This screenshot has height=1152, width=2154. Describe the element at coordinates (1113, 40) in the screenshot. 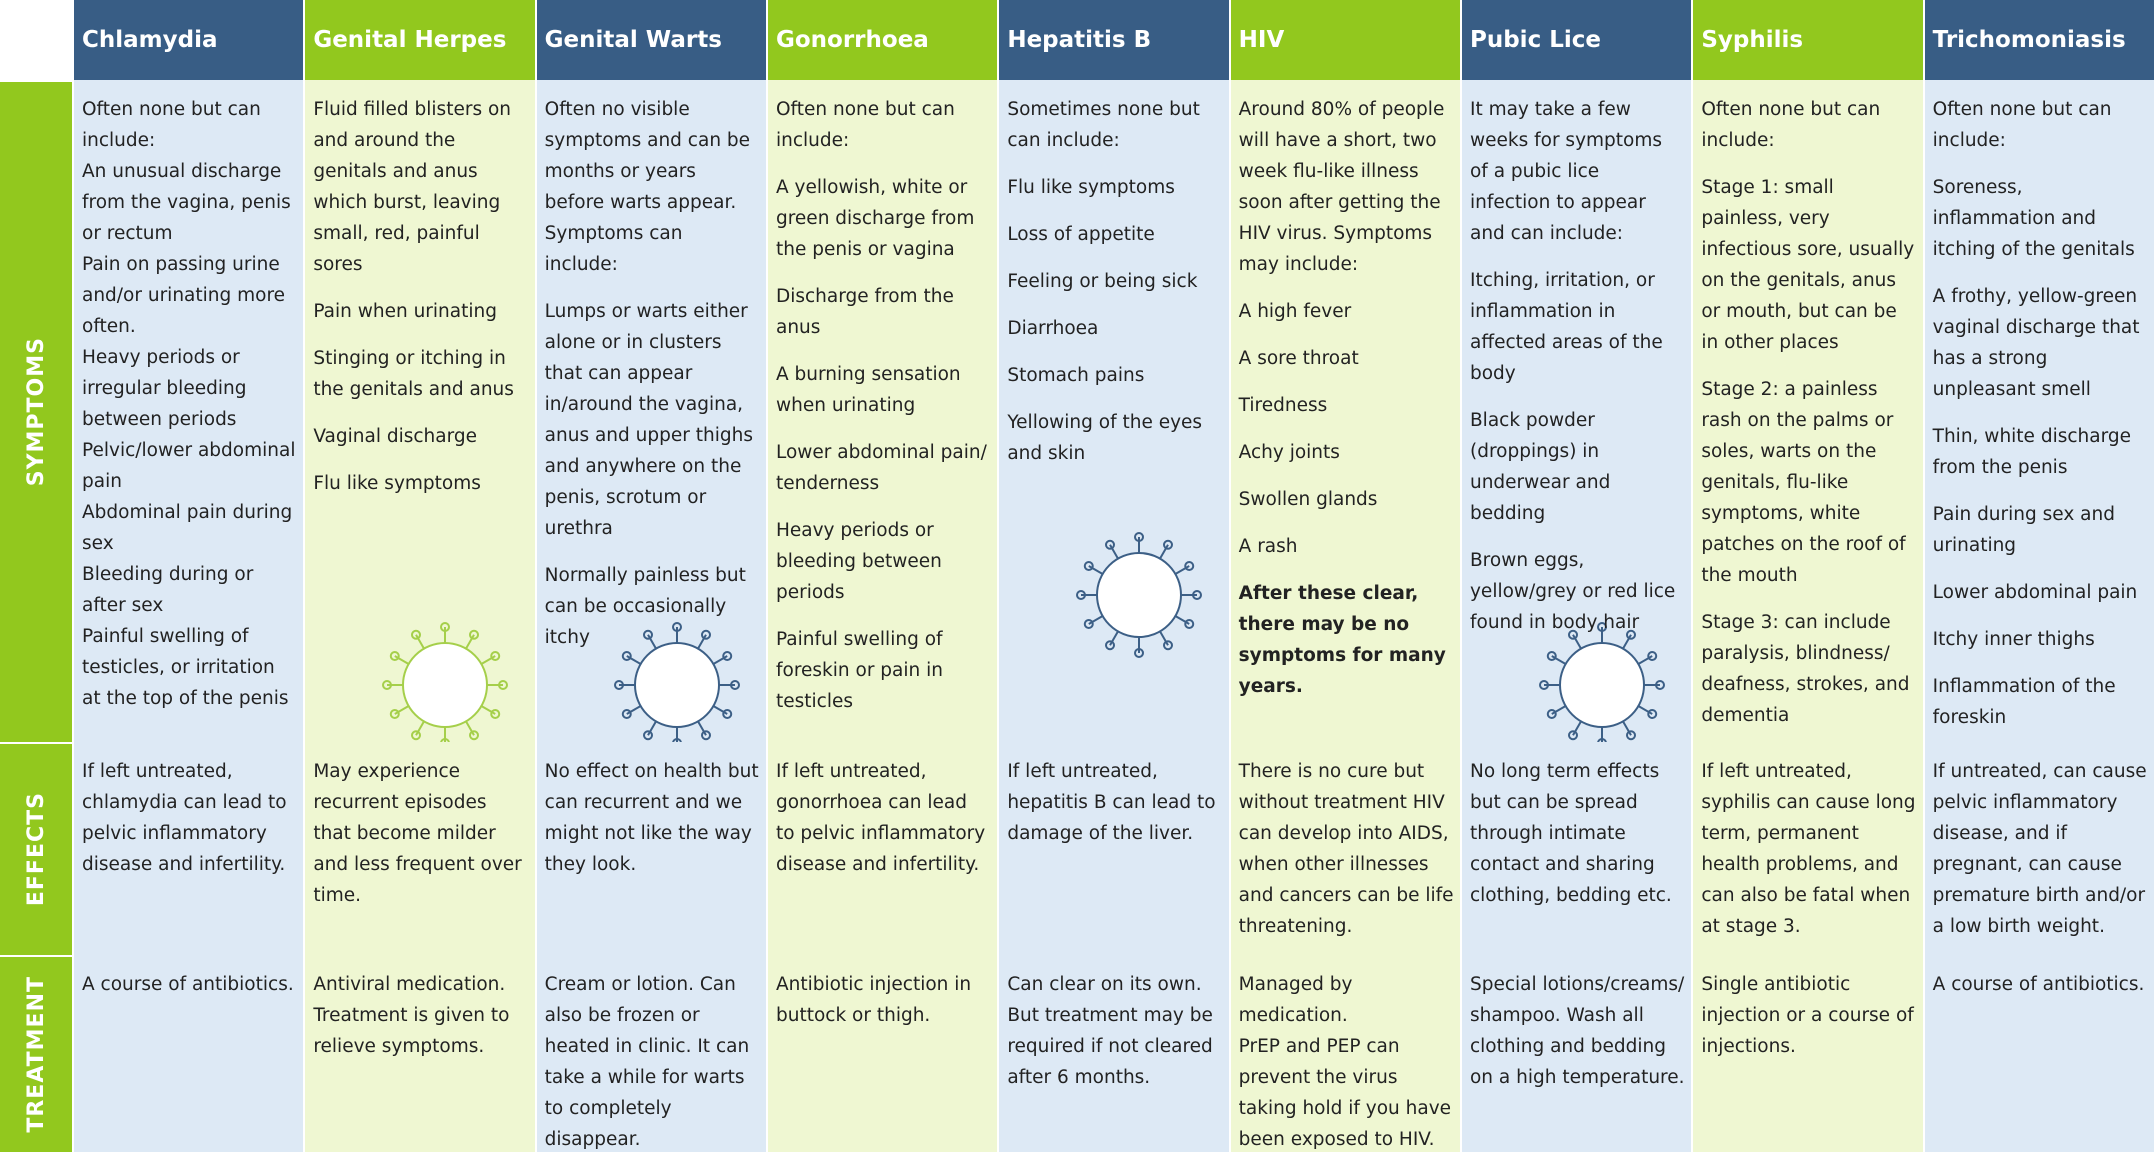

I see `column-header: Hepatitis B` at that location.